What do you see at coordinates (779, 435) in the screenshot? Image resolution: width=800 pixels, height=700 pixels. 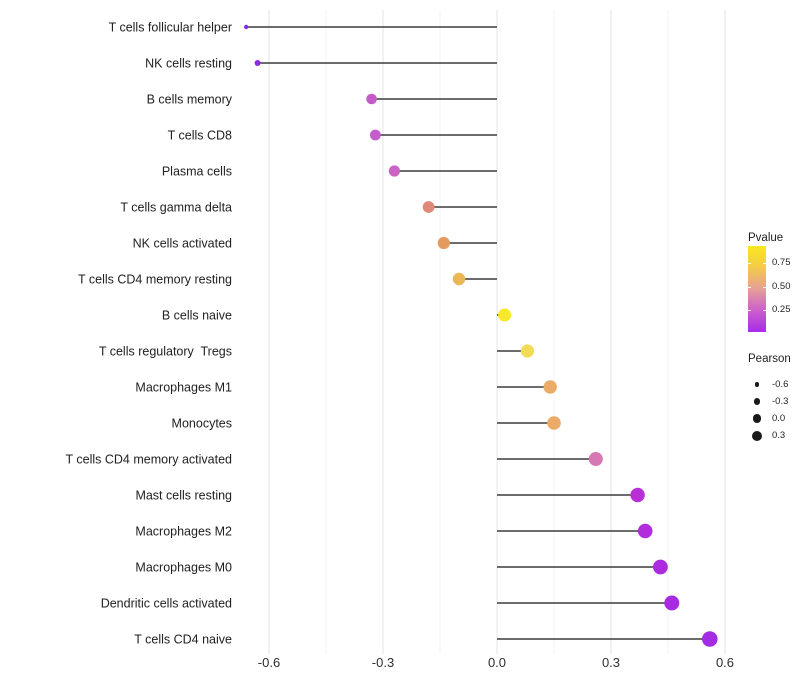 I see `pearson-legend-label: 0.3` at bounding box center [779, 435].